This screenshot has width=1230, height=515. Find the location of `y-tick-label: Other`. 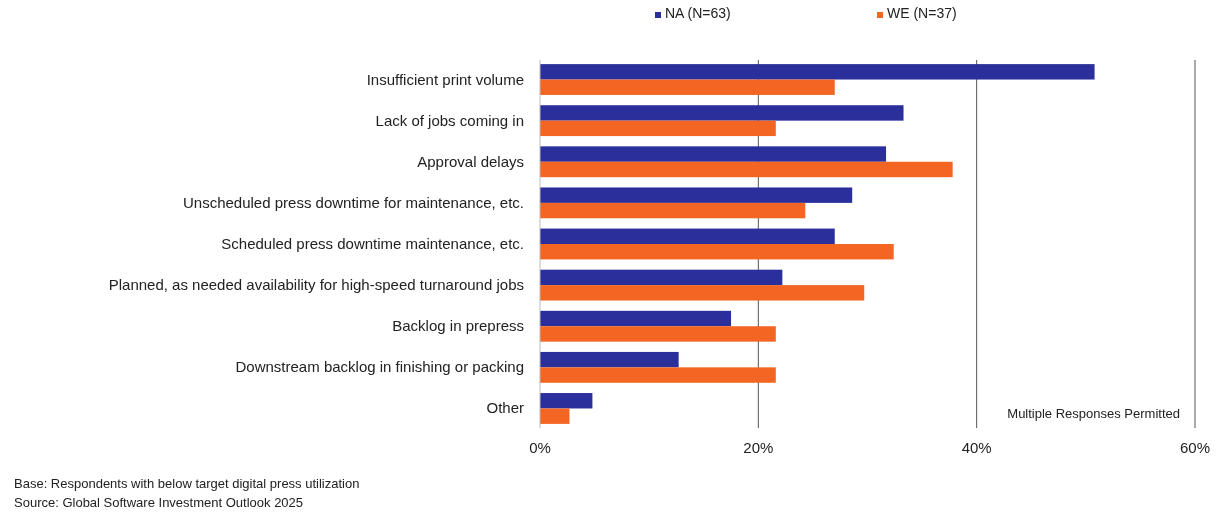

y-tick-label: Other is located at coordinates (505, 408).